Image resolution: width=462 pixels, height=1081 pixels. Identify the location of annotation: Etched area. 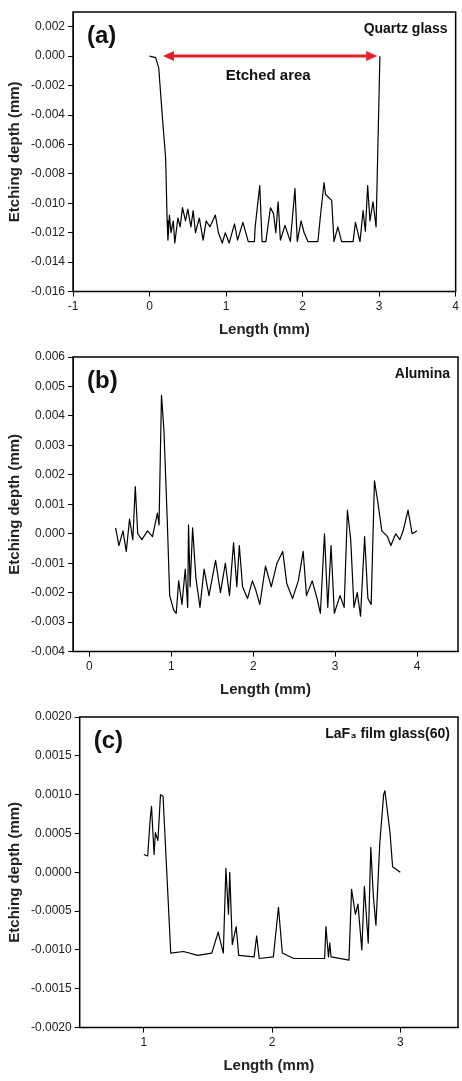
(268, 75).